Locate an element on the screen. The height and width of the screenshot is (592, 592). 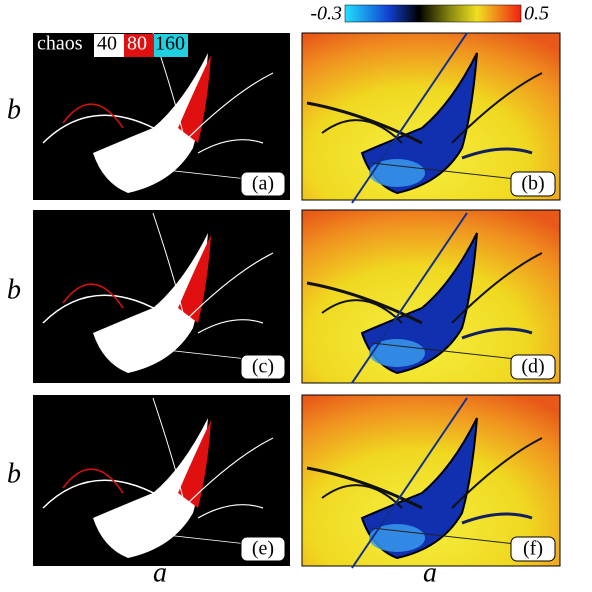
panel-label: (c) is located at coordinates (263, 367).